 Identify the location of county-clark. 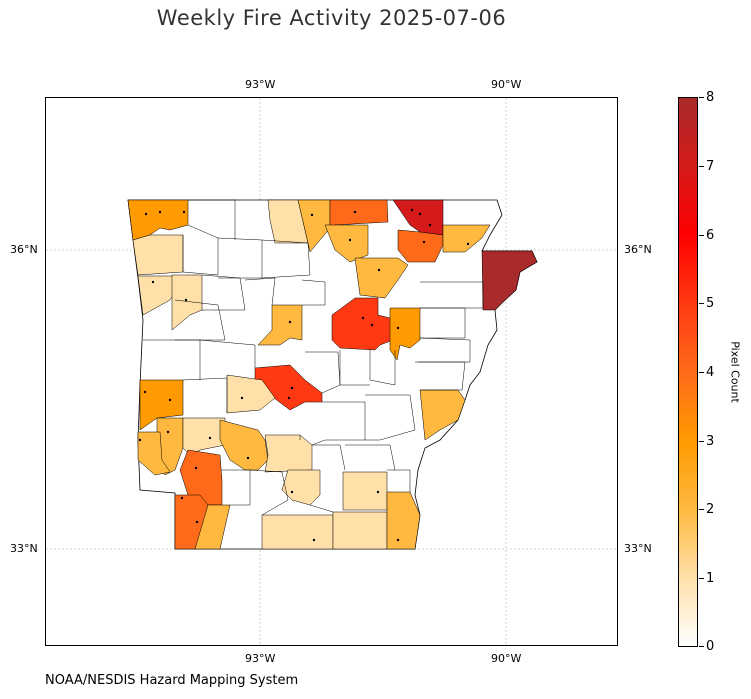
(244, 445).